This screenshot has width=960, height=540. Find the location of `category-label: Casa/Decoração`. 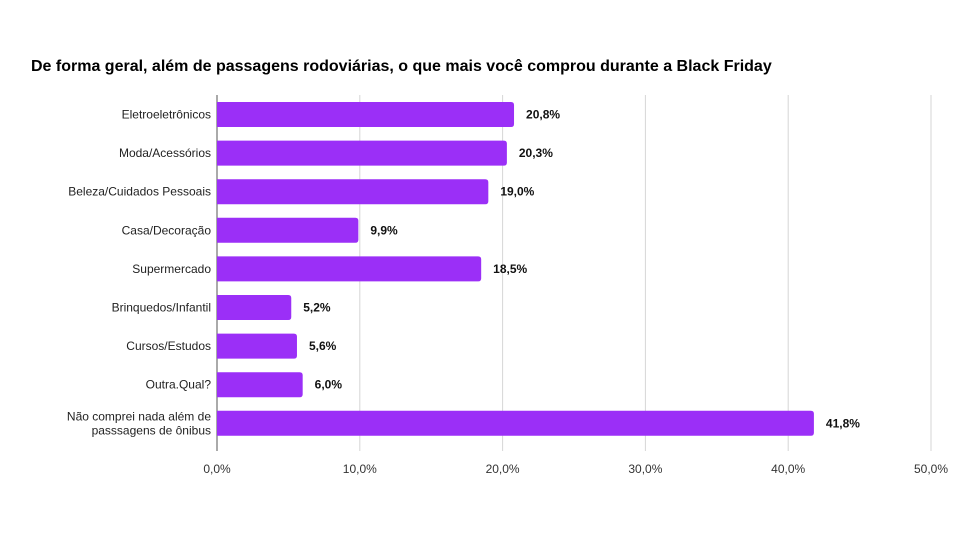

category-label: Casa/Decoração is located at coordinates (167, 230).